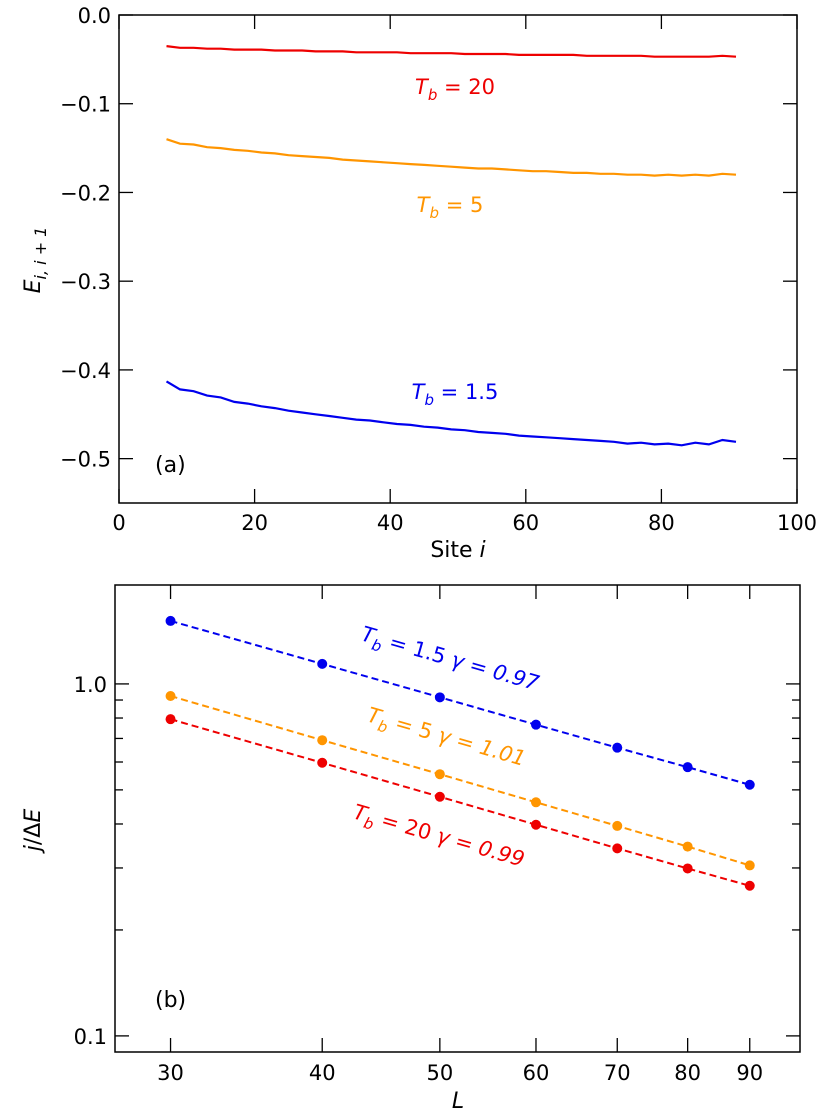 The width and height of the screenshot is (830, 1115). Describe the element at coordinates (749, 1073) in the screenshot. I see `x-tick-label: 90` at that location.